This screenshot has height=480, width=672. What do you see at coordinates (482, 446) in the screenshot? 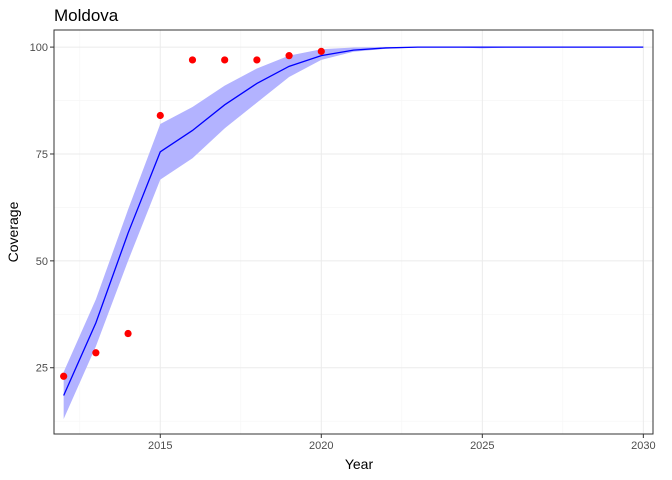
I see `x-tick-label-2025: 2025` at bounding box center [482, 446].